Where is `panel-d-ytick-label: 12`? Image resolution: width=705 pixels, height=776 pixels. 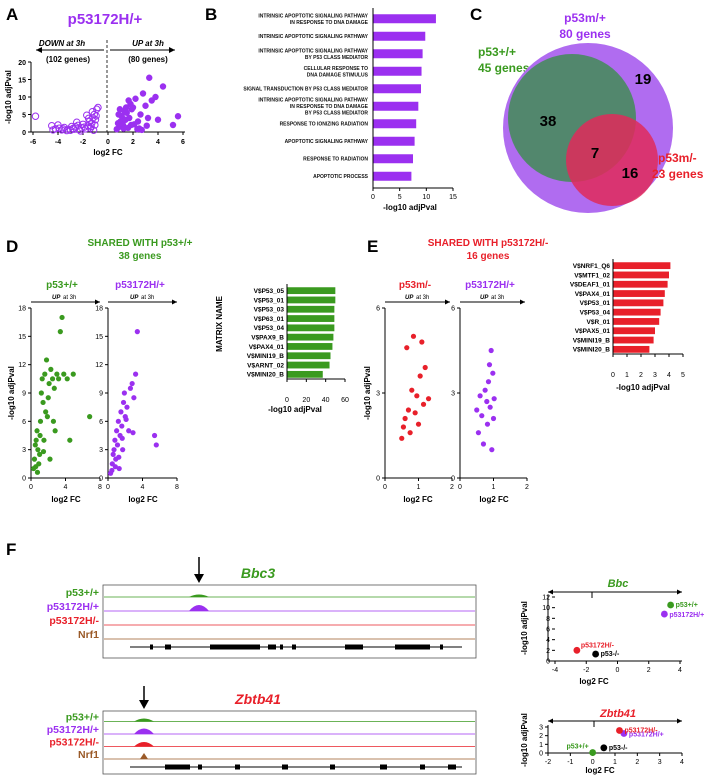
panel-d-ytick-label: 12 is located at coordinates (99, 365).